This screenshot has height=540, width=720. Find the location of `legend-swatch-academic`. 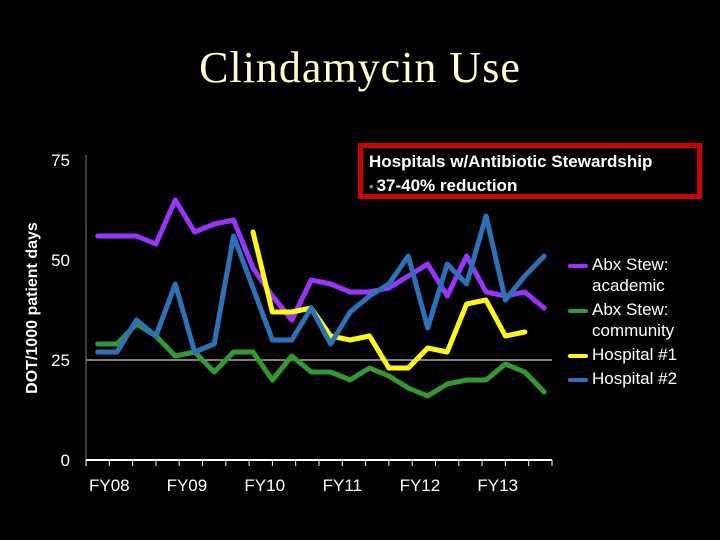

legend-swatch-academic is located at coordinates (578, 266).